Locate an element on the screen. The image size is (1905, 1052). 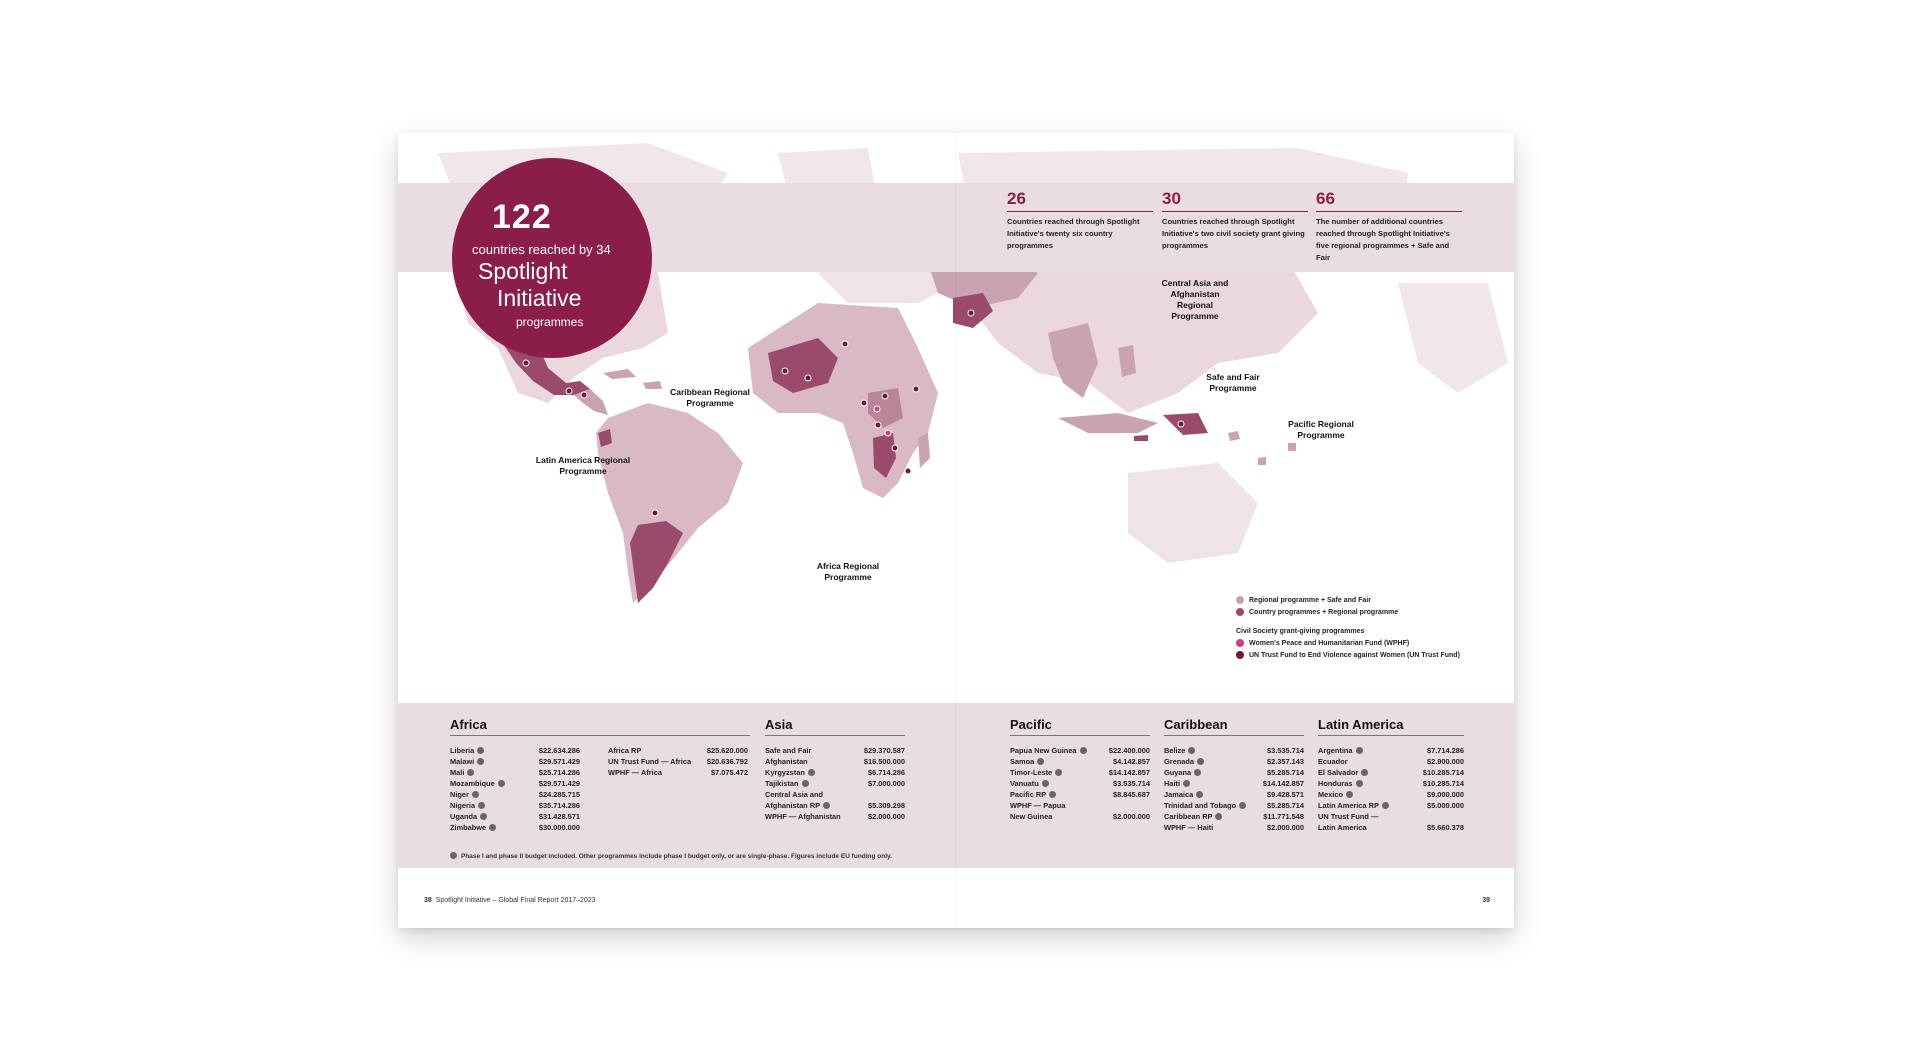
funding-amount: $35.714.286 is located at coordinates (559, 805).